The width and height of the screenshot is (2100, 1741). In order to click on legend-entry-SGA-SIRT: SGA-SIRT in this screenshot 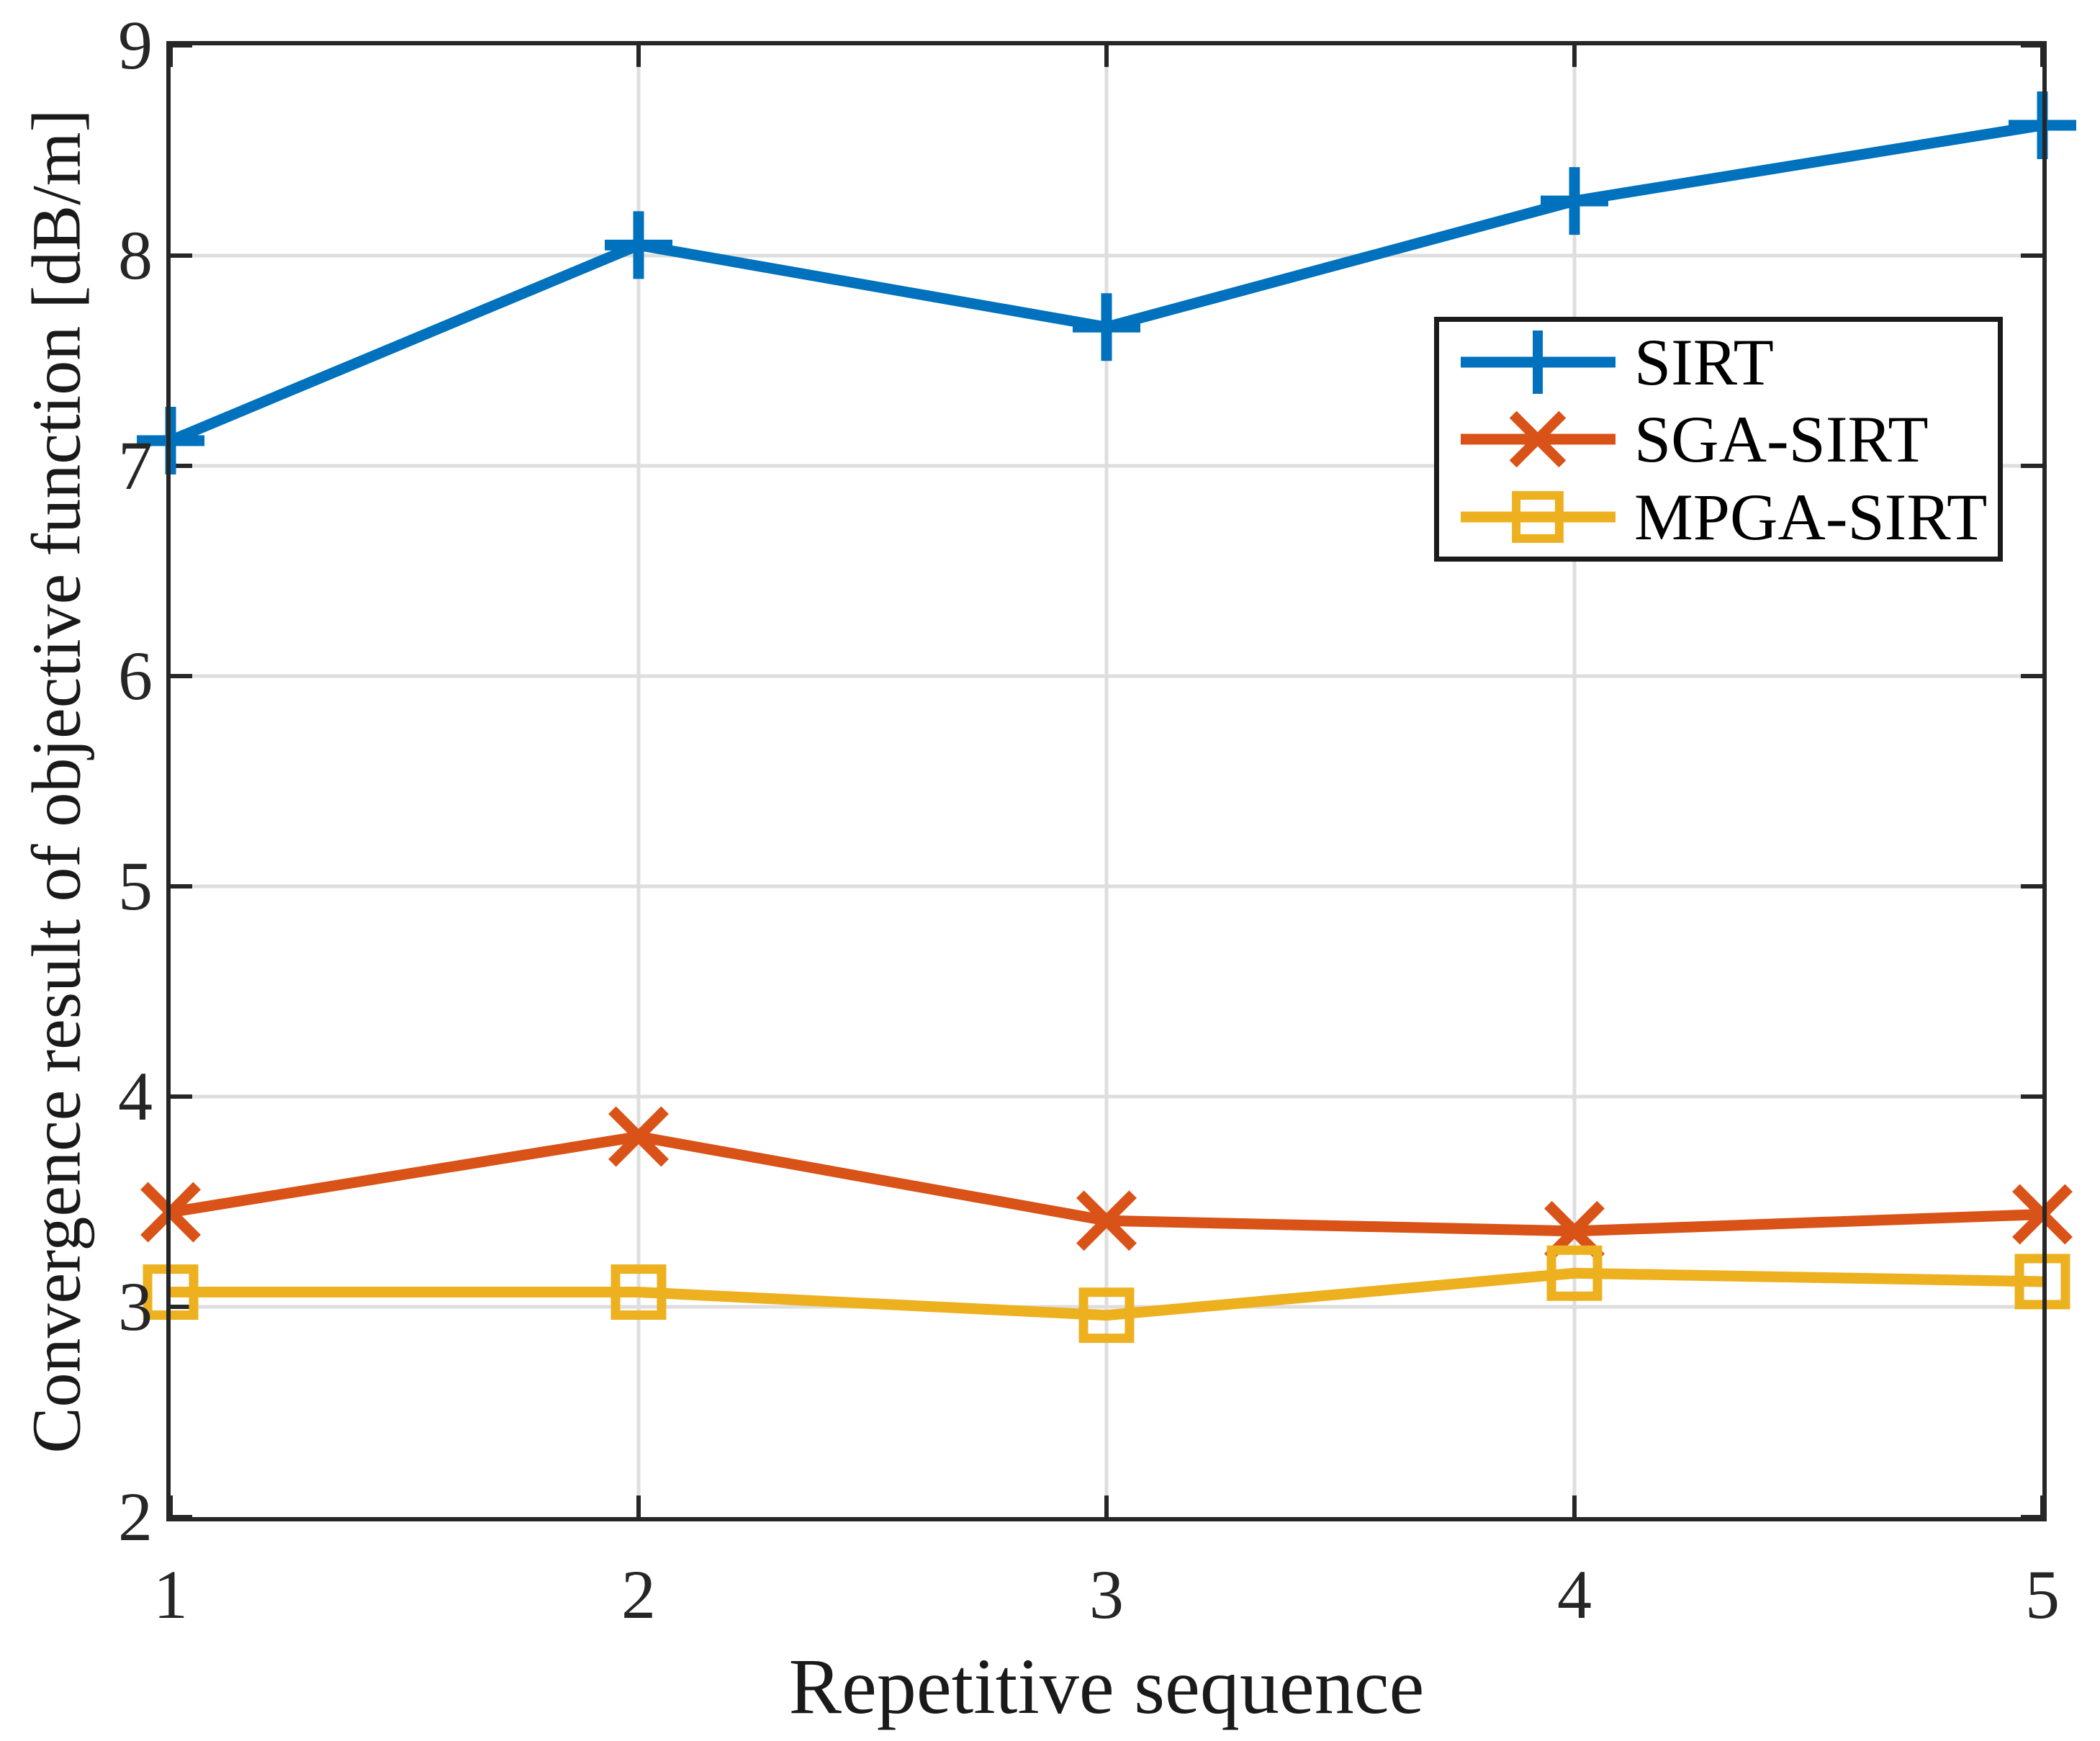, I will do `click(1729, 439)`.